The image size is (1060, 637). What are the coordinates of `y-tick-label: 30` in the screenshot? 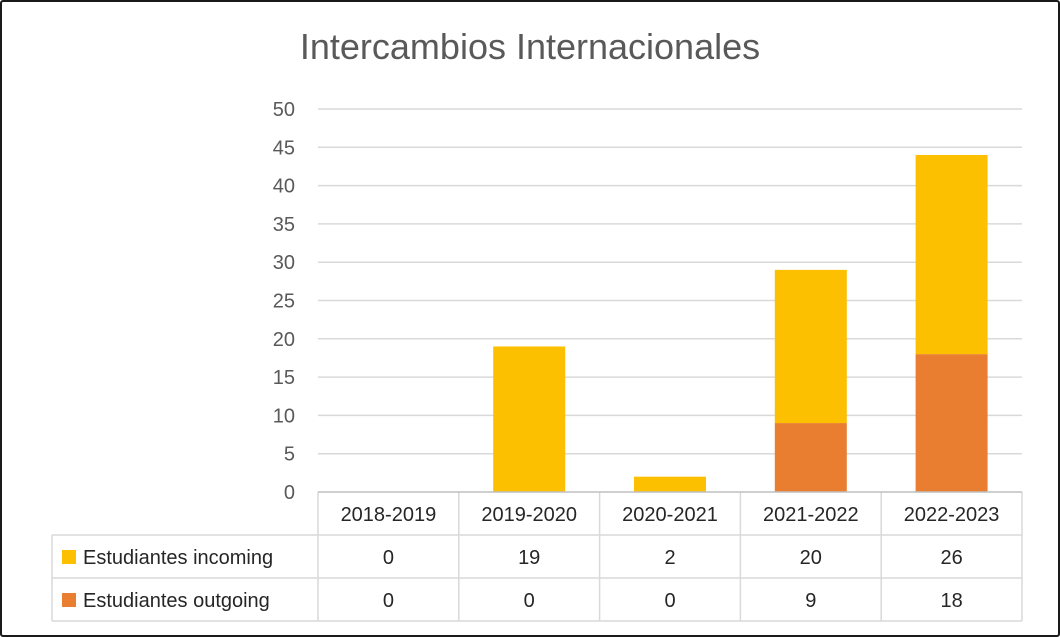 It's located at (284, 263).